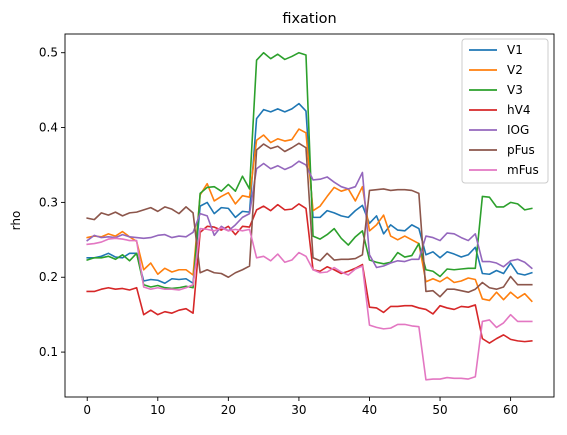 The height and width of the screenshot is (435, 567). I want to click on legend-box, so click(505, 111).